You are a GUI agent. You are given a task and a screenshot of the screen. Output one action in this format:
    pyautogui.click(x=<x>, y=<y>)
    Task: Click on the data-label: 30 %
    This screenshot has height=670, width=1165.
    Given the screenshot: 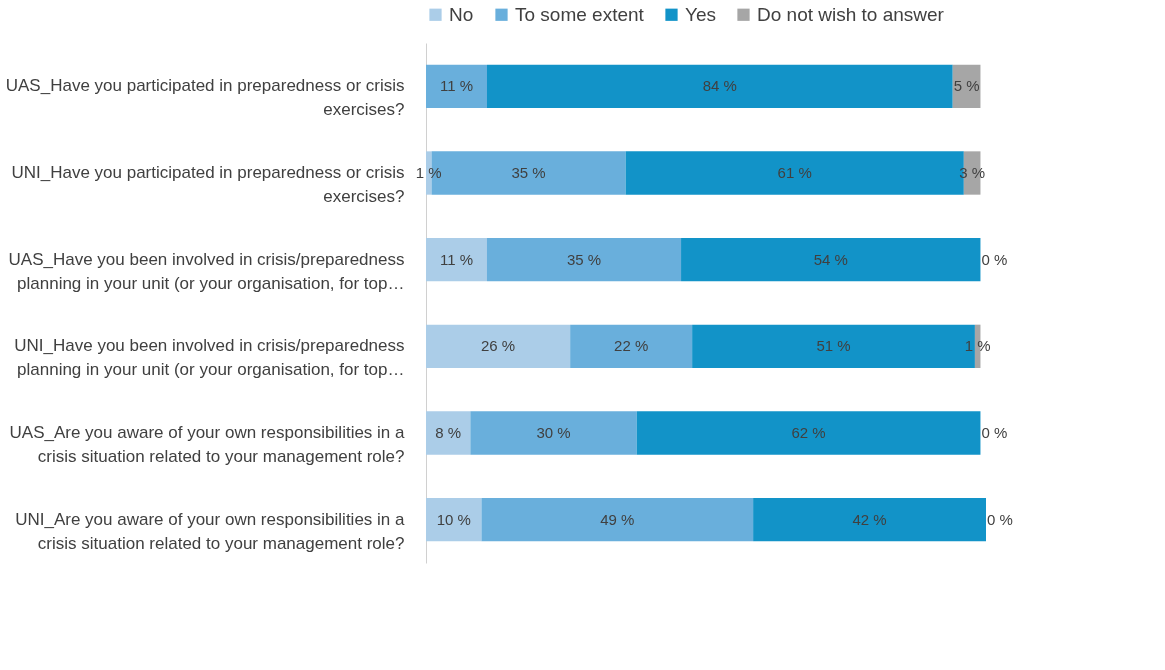 What is the action you would take?
    pyautogui.click(x=553, y=432)
    